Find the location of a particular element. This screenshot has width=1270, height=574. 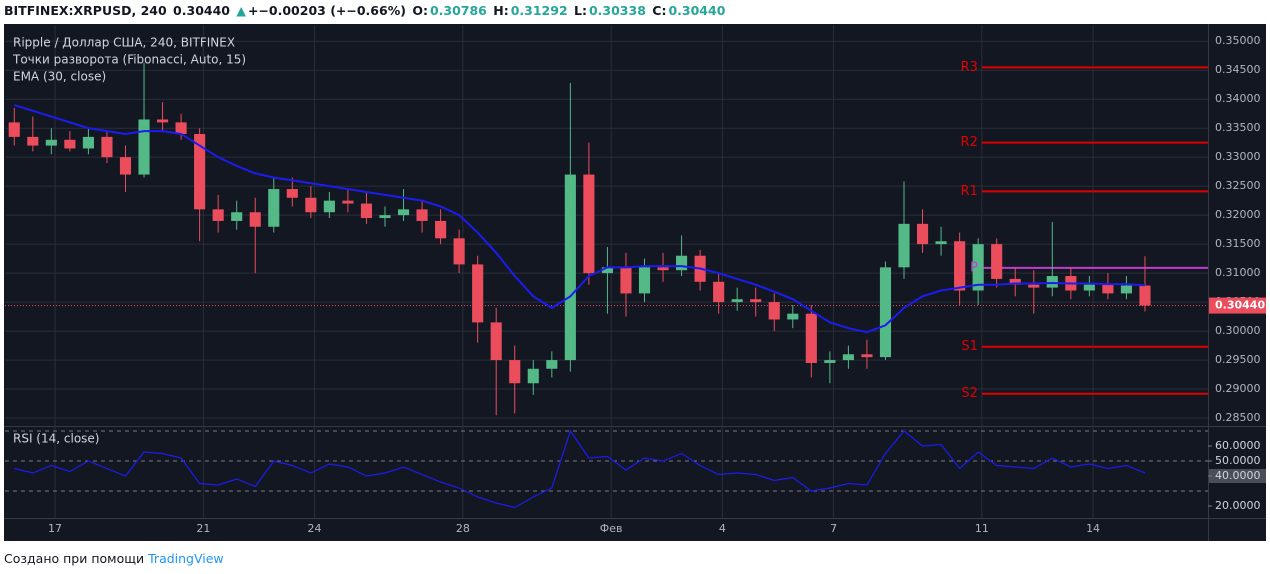

o-value: 0.30786 is located at coordinates (458, 10).